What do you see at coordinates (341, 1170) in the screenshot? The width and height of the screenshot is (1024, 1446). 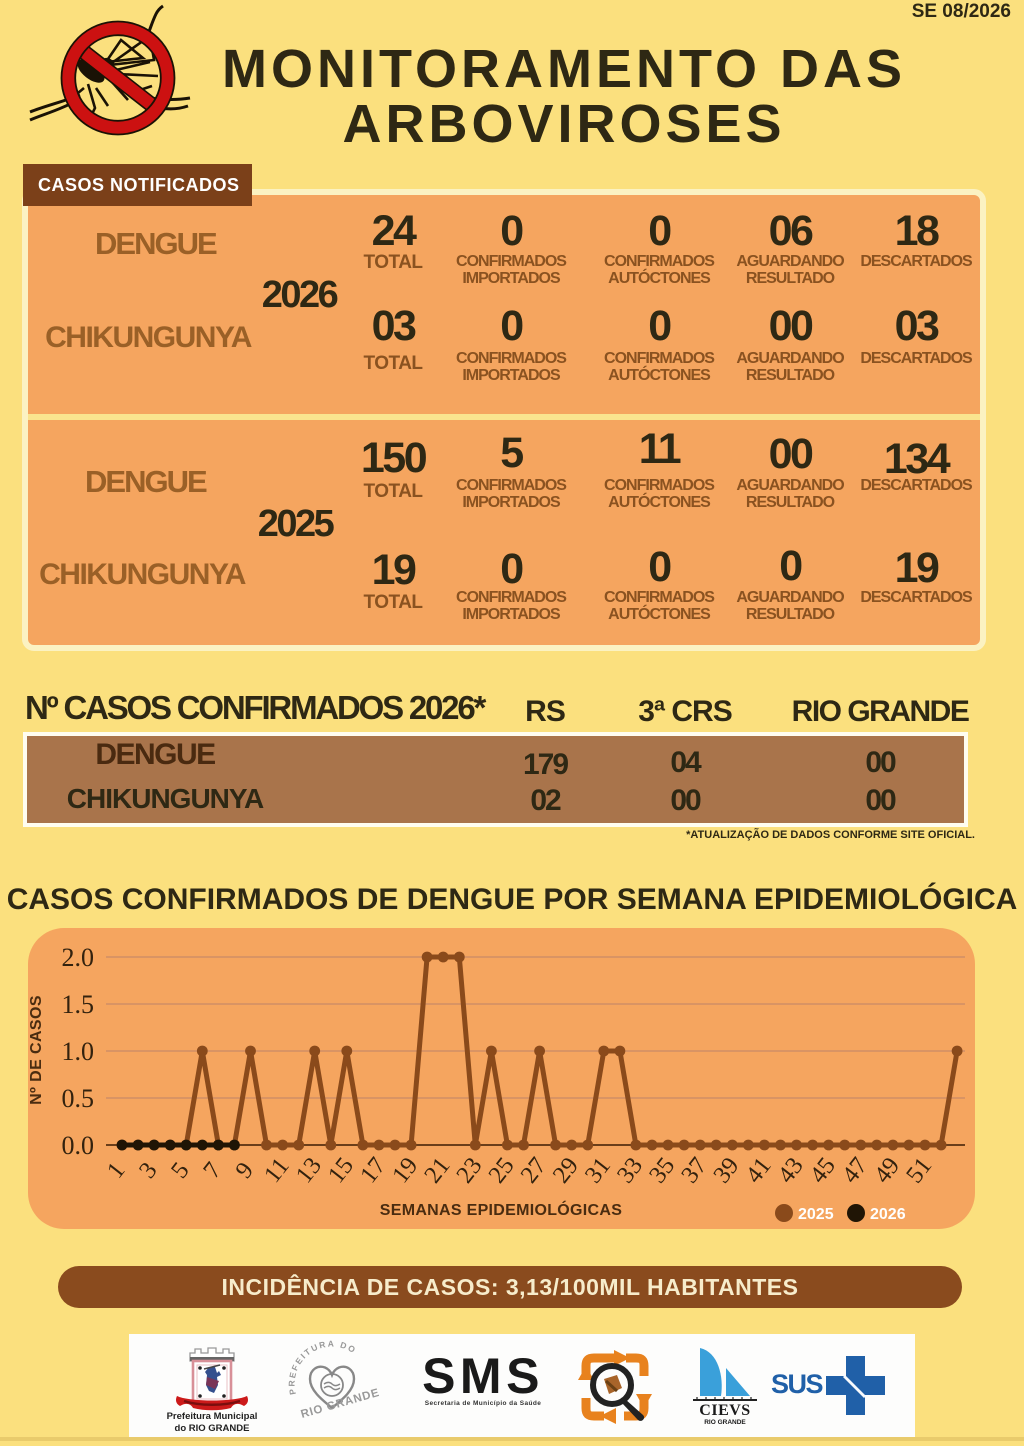 I see `svg-text: 15` at bounding box center [341, 1170].